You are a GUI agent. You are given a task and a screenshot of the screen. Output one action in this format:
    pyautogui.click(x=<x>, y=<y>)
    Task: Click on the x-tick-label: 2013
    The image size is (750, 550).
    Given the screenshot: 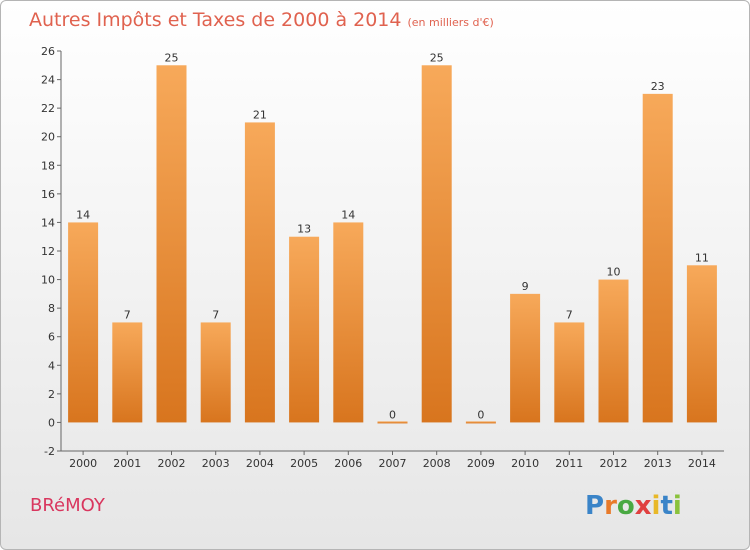 What is the action you would take?
    pyautogui.click(x=658, y=463)
    